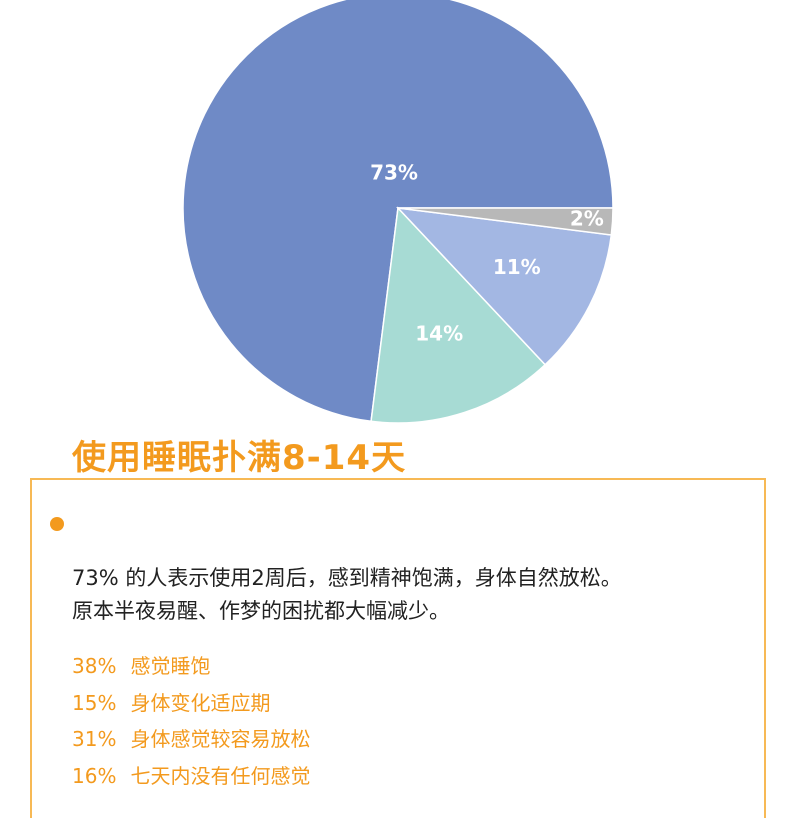  I want to click on stat-item: 38% 感觉睡饱, so click(191, 666).